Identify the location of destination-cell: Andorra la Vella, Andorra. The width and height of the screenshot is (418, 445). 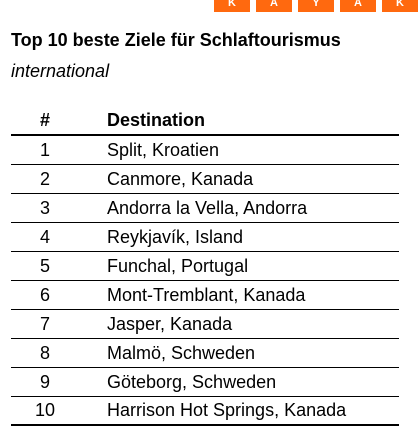
(207, 207).